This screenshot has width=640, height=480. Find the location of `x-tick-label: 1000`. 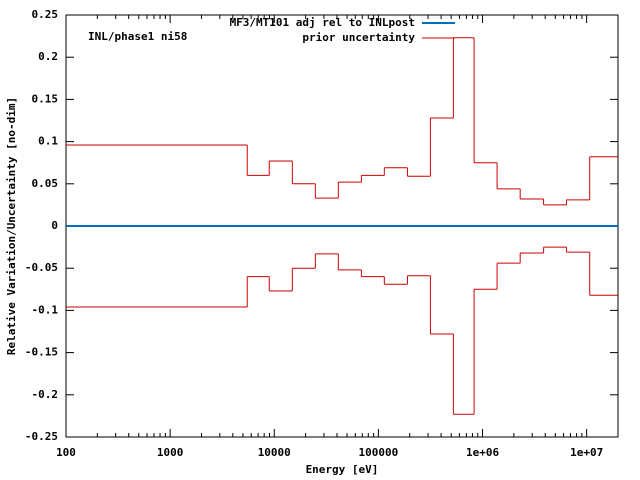

x-tick-label: 1000 is located at coordinates (170, 452).